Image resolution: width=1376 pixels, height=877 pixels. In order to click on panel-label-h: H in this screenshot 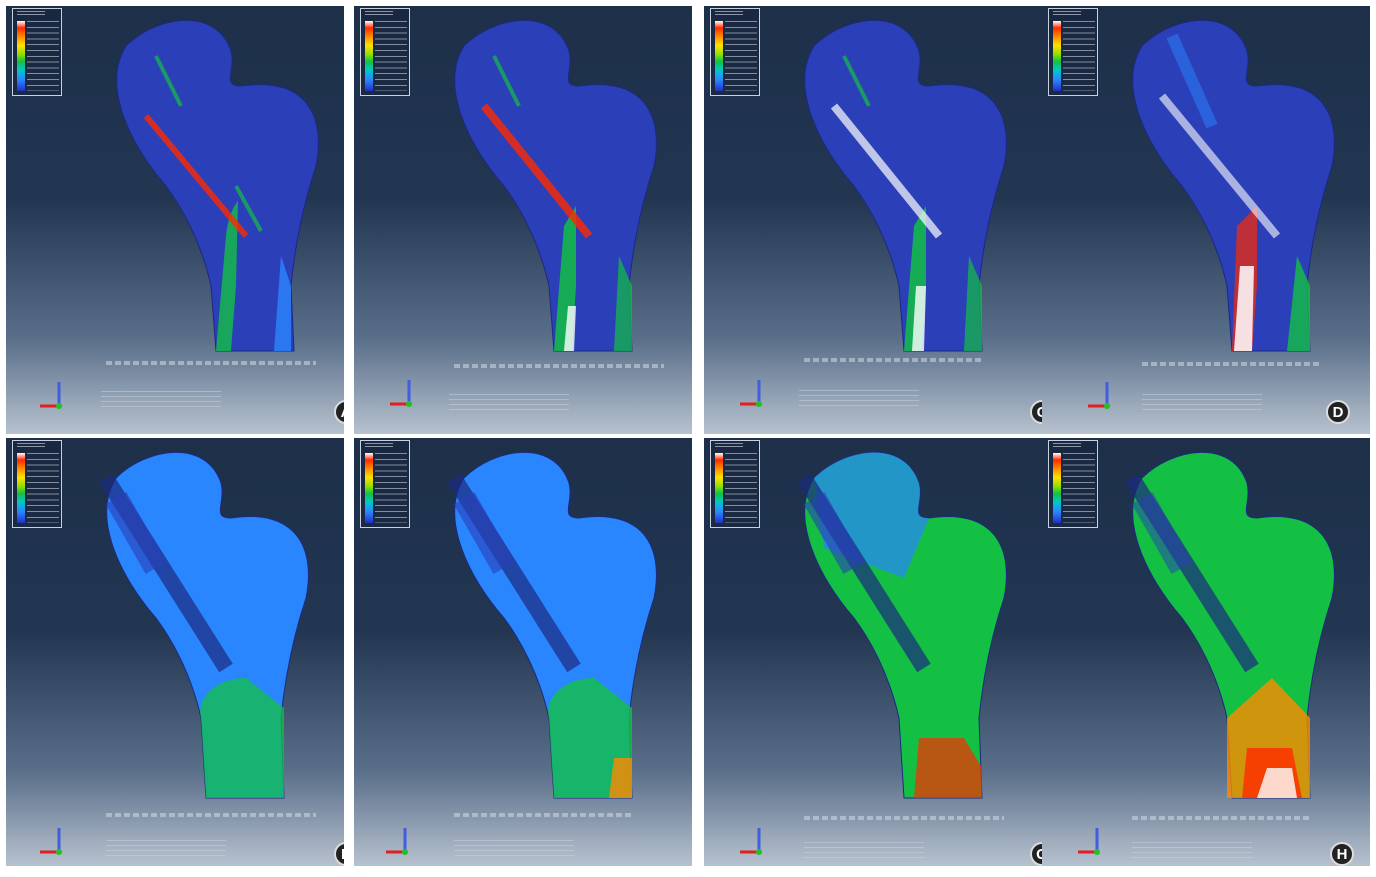, I will do `click(1342, 854)`.